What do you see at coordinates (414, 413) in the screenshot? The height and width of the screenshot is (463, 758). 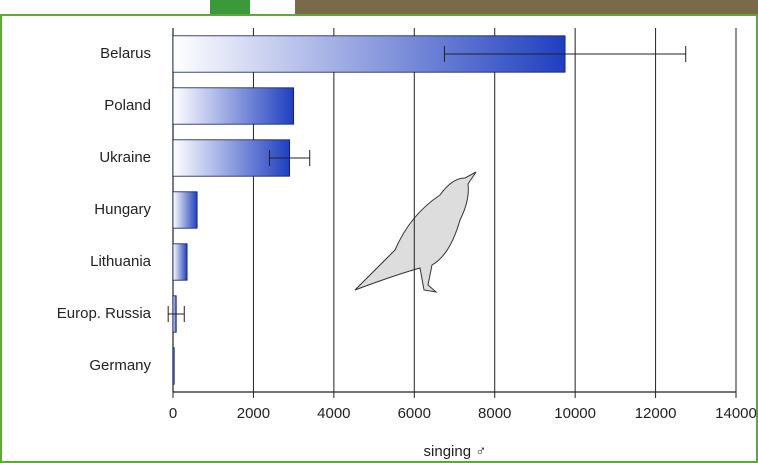 I see `x-tick-label: 6000` at bounding box center [414, 413].